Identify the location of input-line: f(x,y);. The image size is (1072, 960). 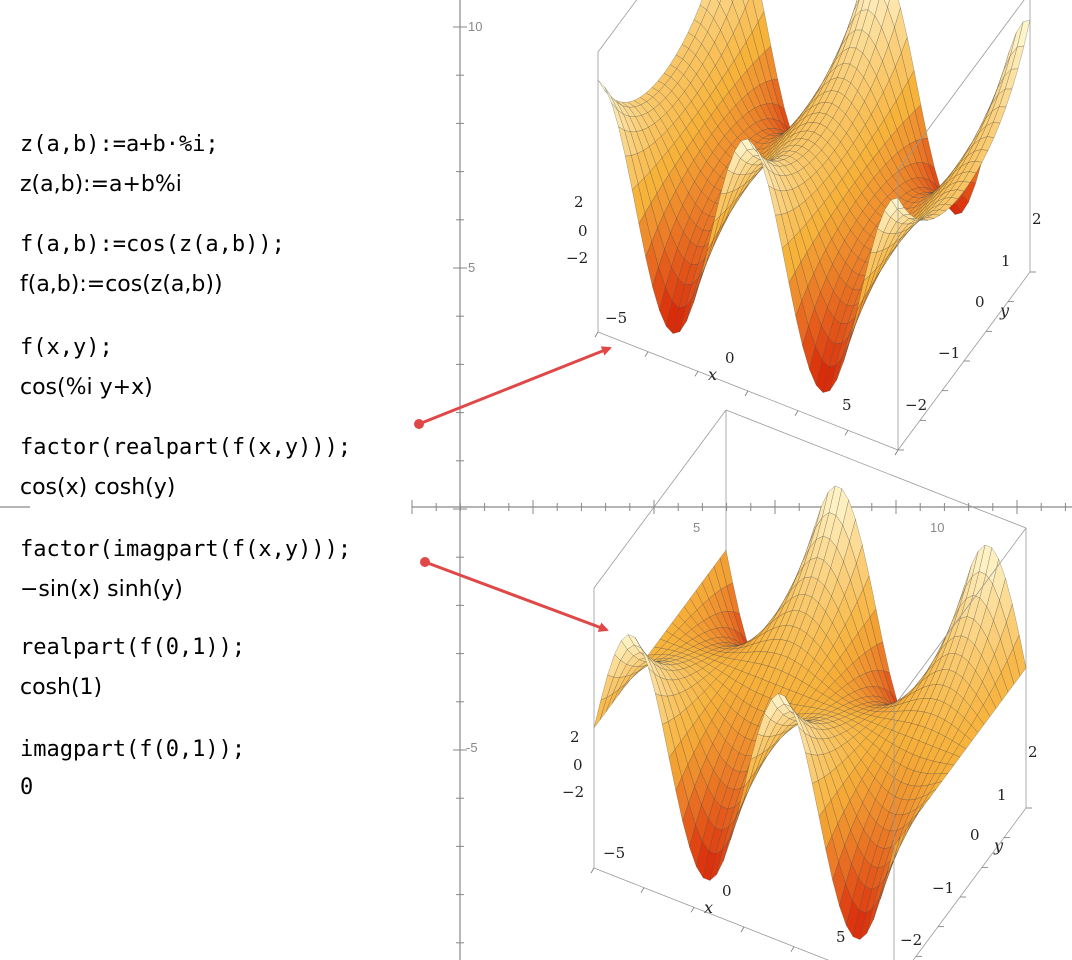
(66, 347).